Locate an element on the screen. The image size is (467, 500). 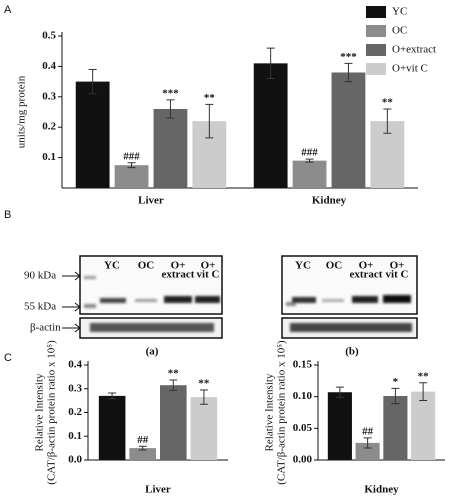
blot-bands is located at coordinates (248, 304).